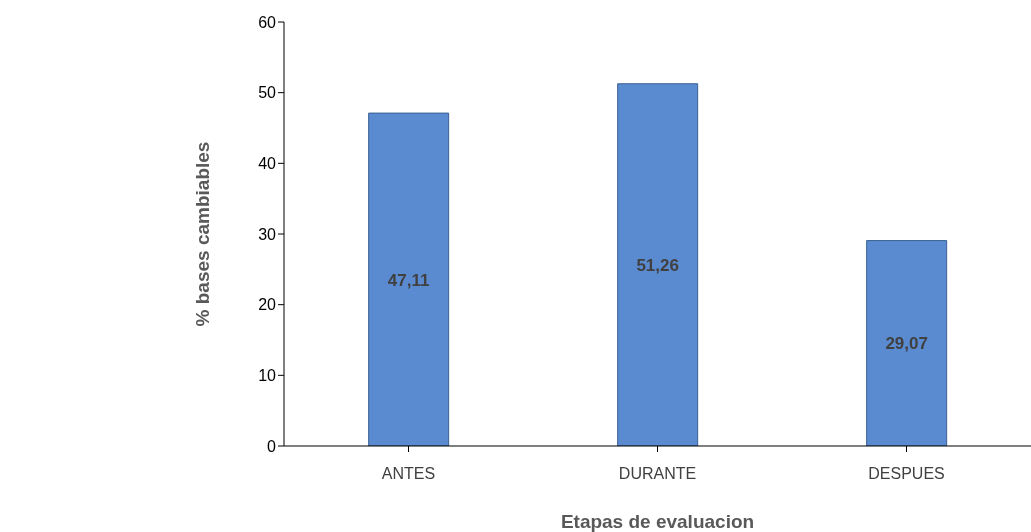 Image resolution: width=1031 pixels, height=532 pixels. Describe the element at coordinates (272, 446) in the screenshot. I see `y-tick-label: 0` at that location.